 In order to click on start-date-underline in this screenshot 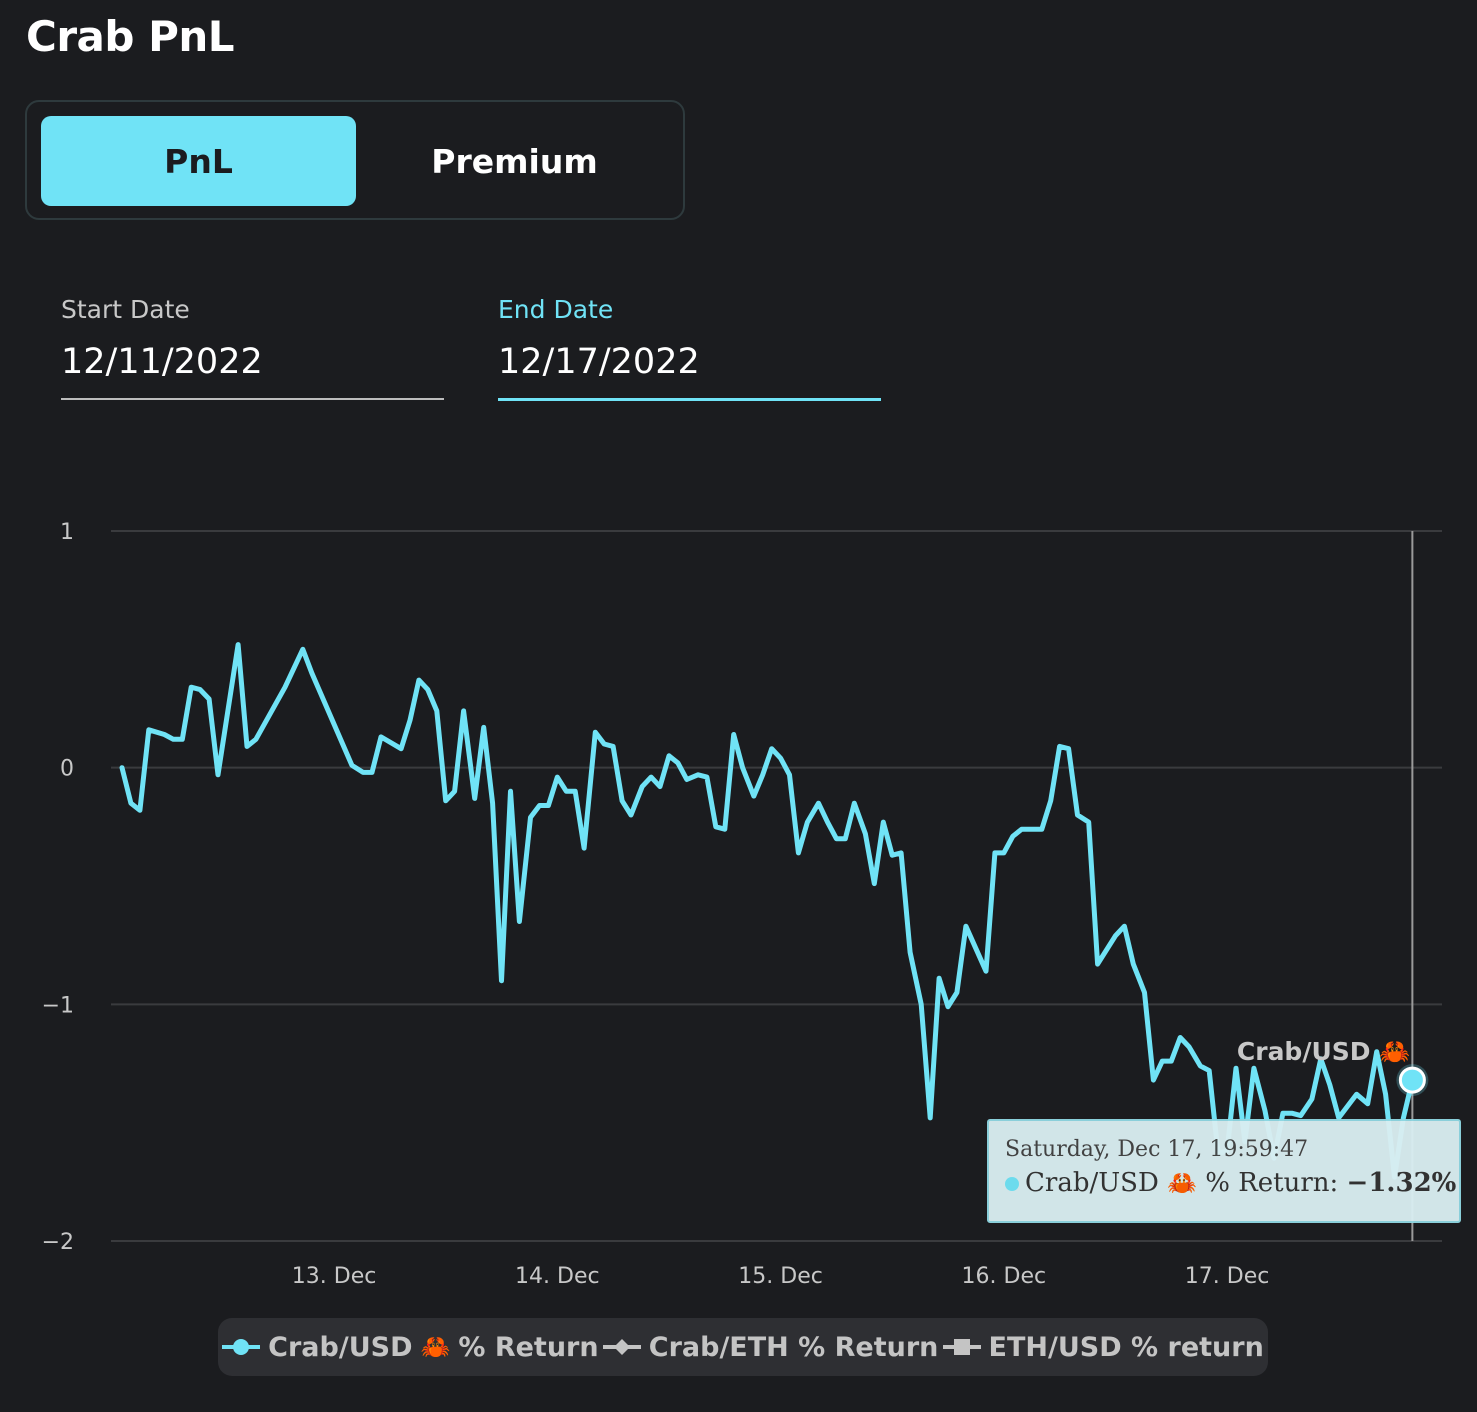, I will do `click(252, 399)`.